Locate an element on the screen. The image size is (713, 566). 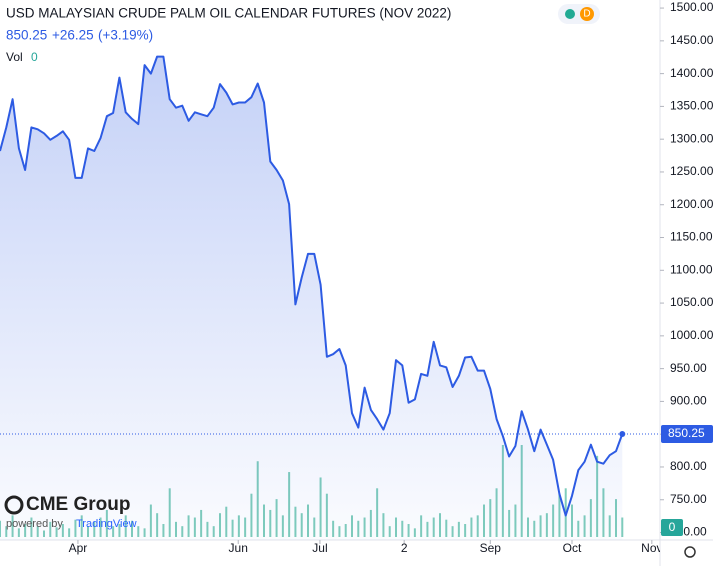
logo-provider: TradingView is located at coordinates (106, 524).